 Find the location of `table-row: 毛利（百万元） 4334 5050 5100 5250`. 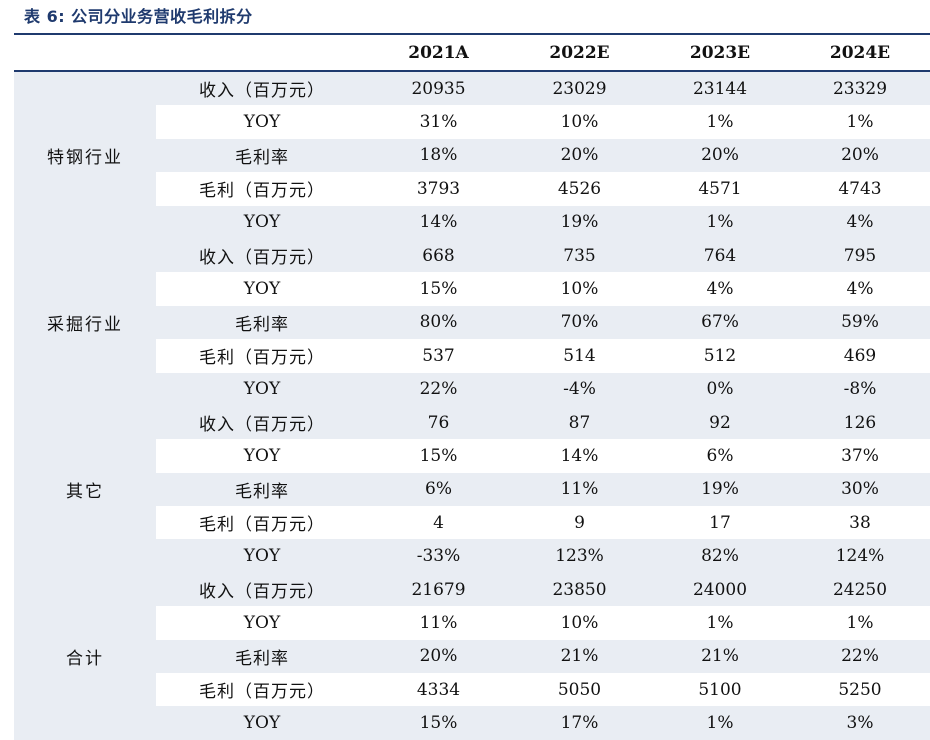

table-row: 毛利（百万元） 4334 5050 5100 5250 is located at coordinates (472, 689).